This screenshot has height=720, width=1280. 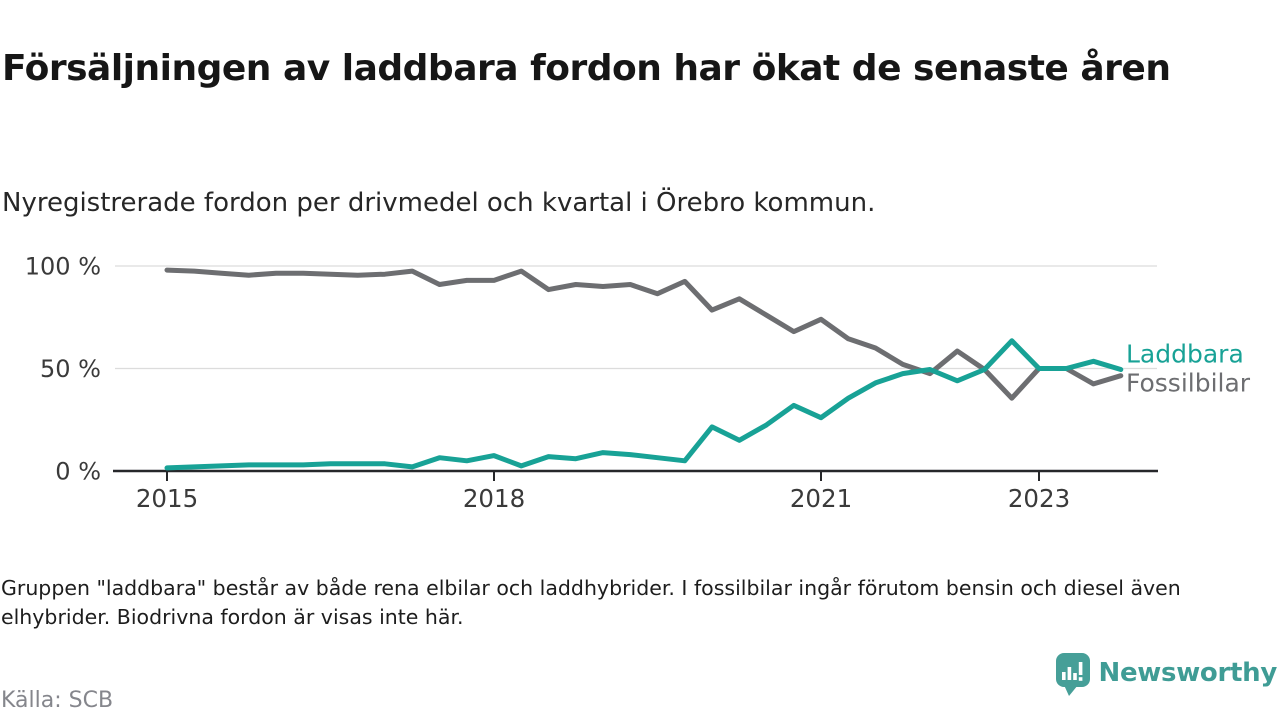 What do you see at coordinates (494, 498) in the screenshot?
I see `x-axis-label-2018: 2018` at bounding box center [494, 498].